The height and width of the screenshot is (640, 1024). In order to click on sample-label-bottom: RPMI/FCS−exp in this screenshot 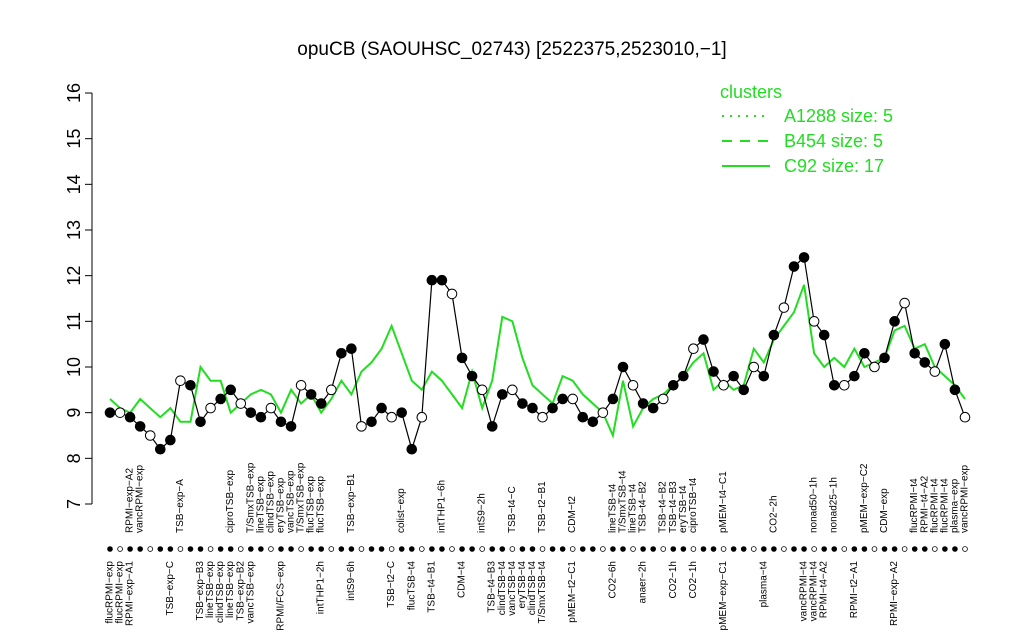, I will do `click(281, 596)`.